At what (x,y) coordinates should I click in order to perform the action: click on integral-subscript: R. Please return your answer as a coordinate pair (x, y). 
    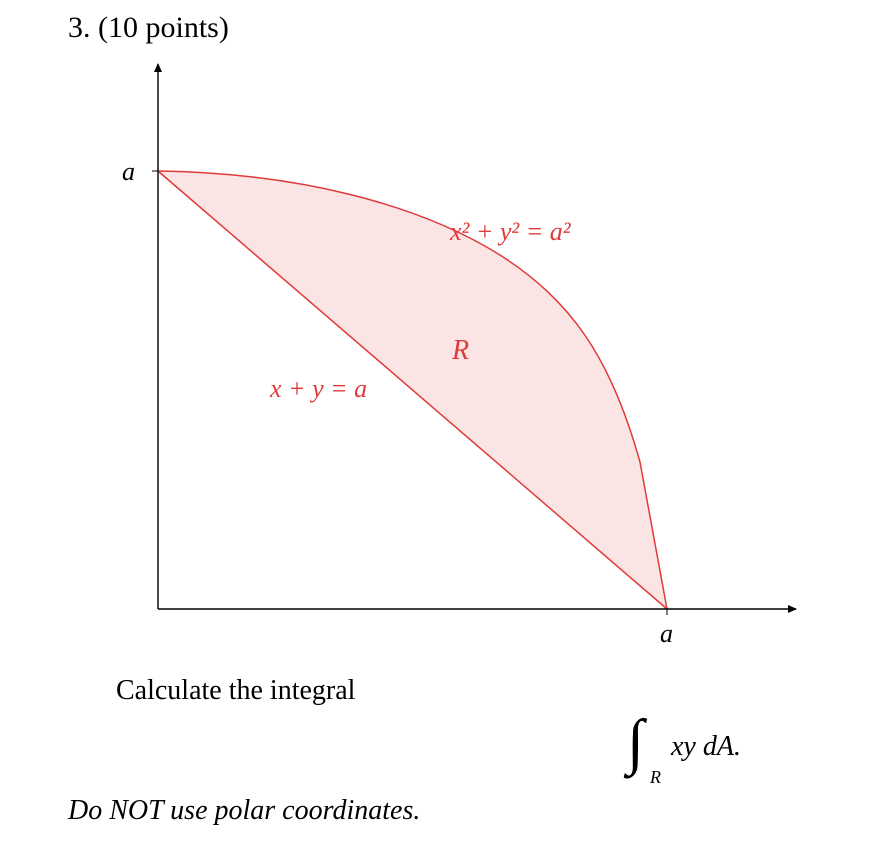
    Looking at the image, I should click on (655, 777).